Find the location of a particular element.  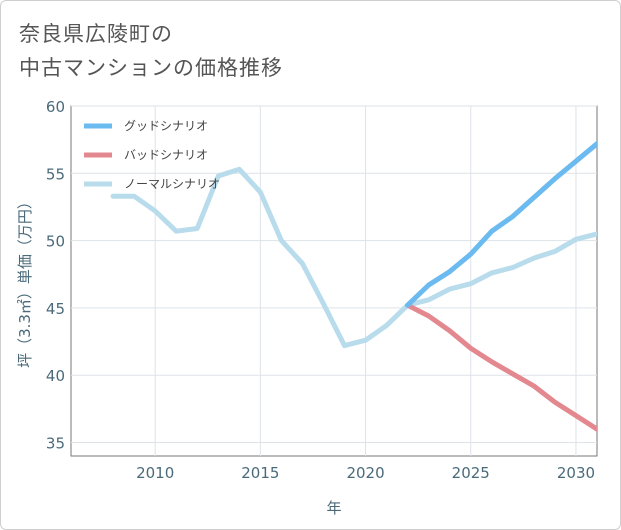

x-tick-label: 2020 is located at coordinates (365, 473).